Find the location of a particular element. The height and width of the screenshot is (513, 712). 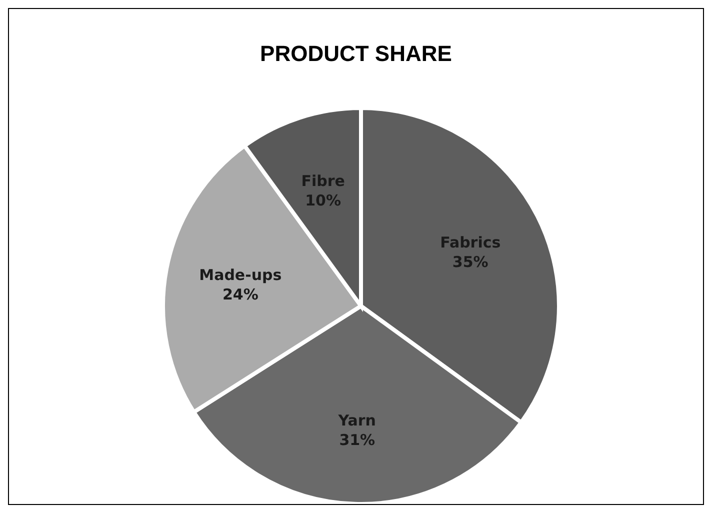

data-label: 24% is located at coordinates (240, 294).